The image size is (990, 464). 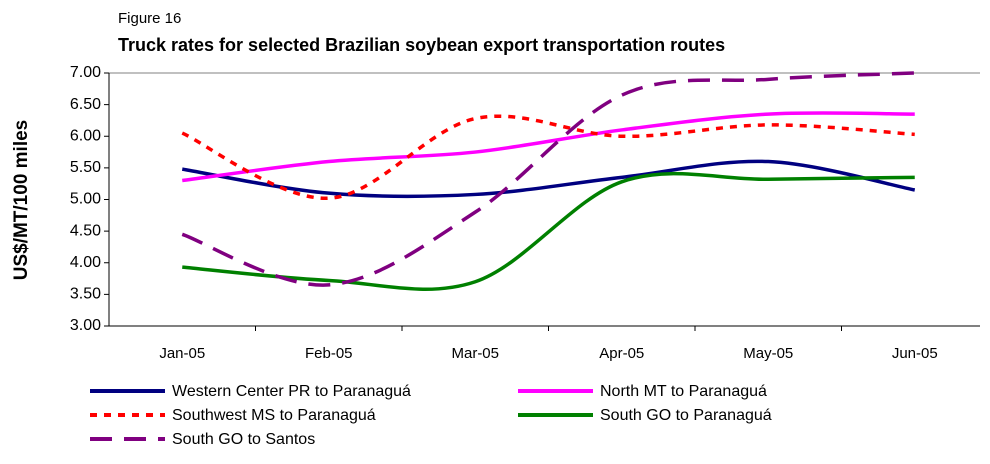 I want to click on y-tick-label: 3.50, so click(x=85, y=294).